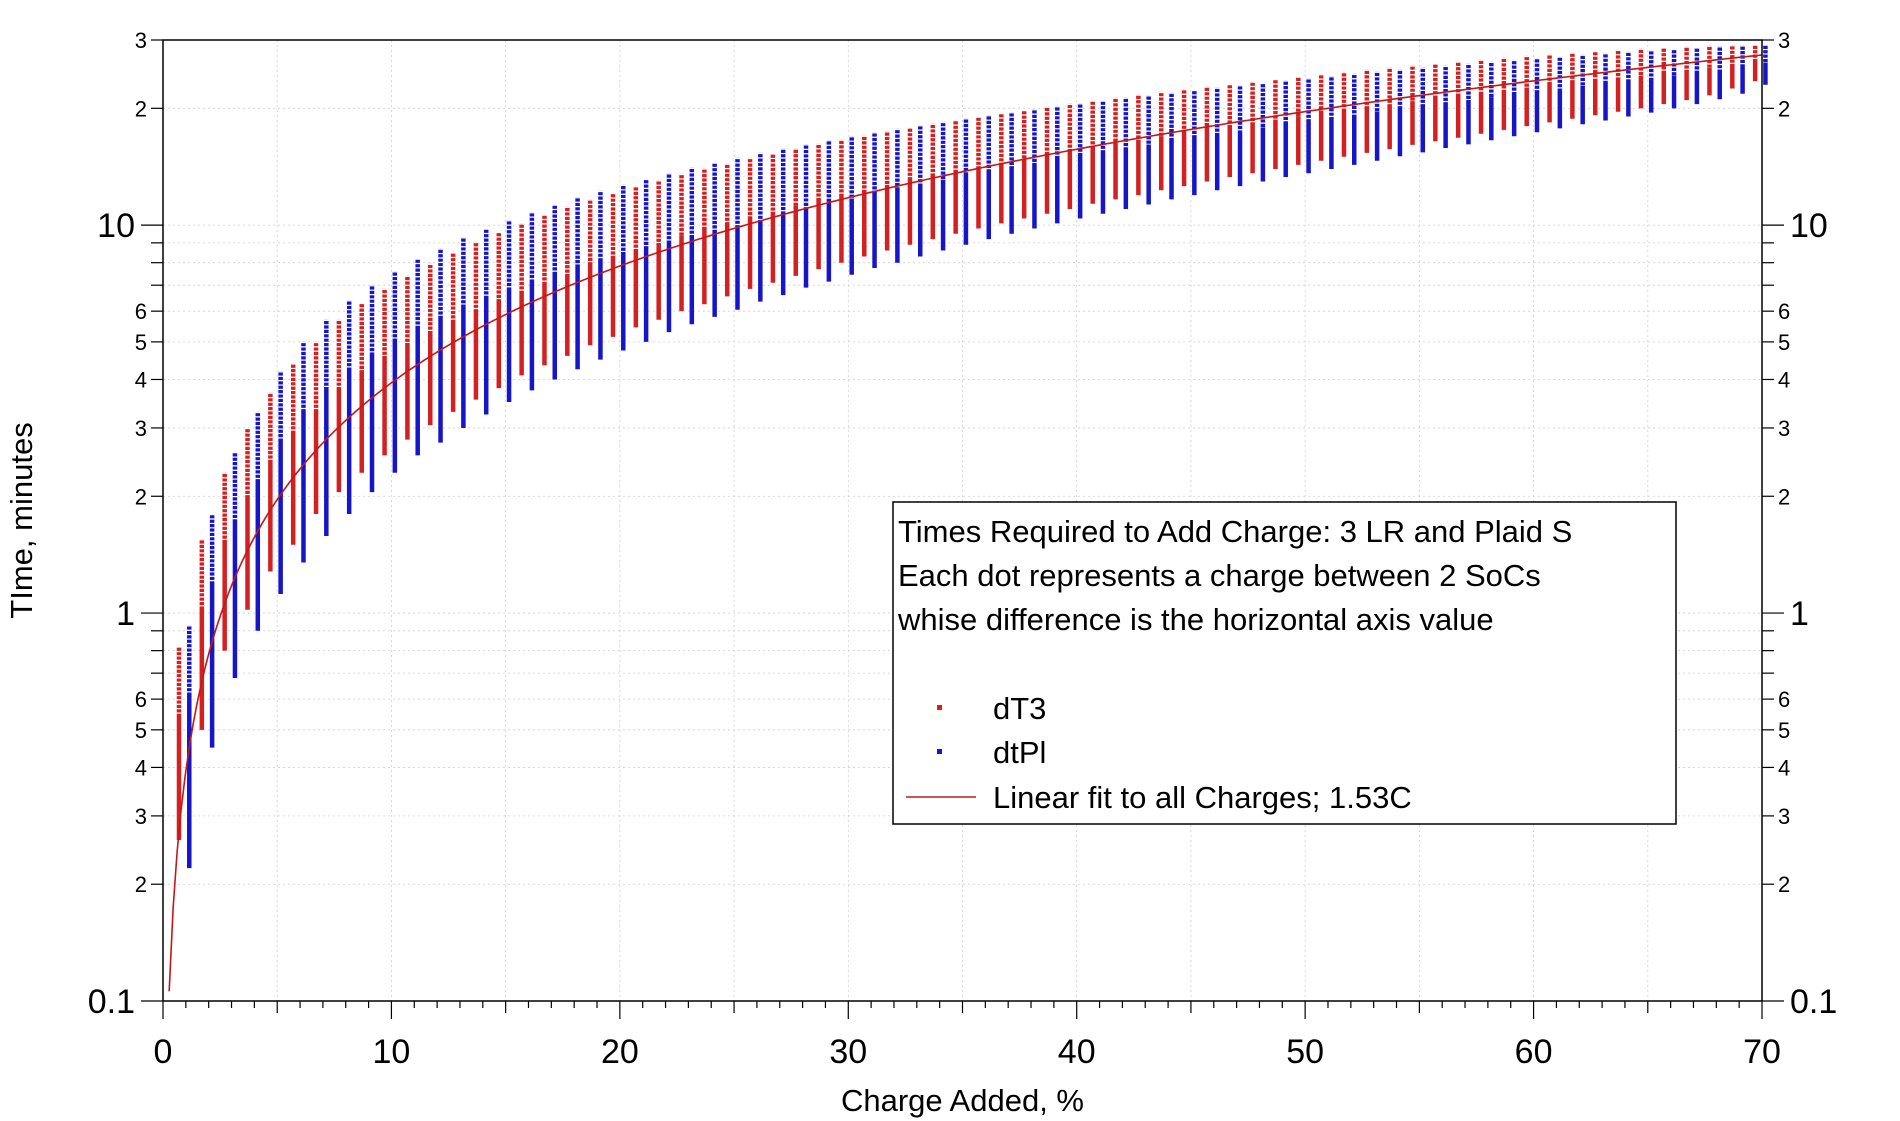  What do you see at coordinates (163, 1052) in the screenshot?
I see `x-tick-label: 0` at bounding box center [163, 1052].